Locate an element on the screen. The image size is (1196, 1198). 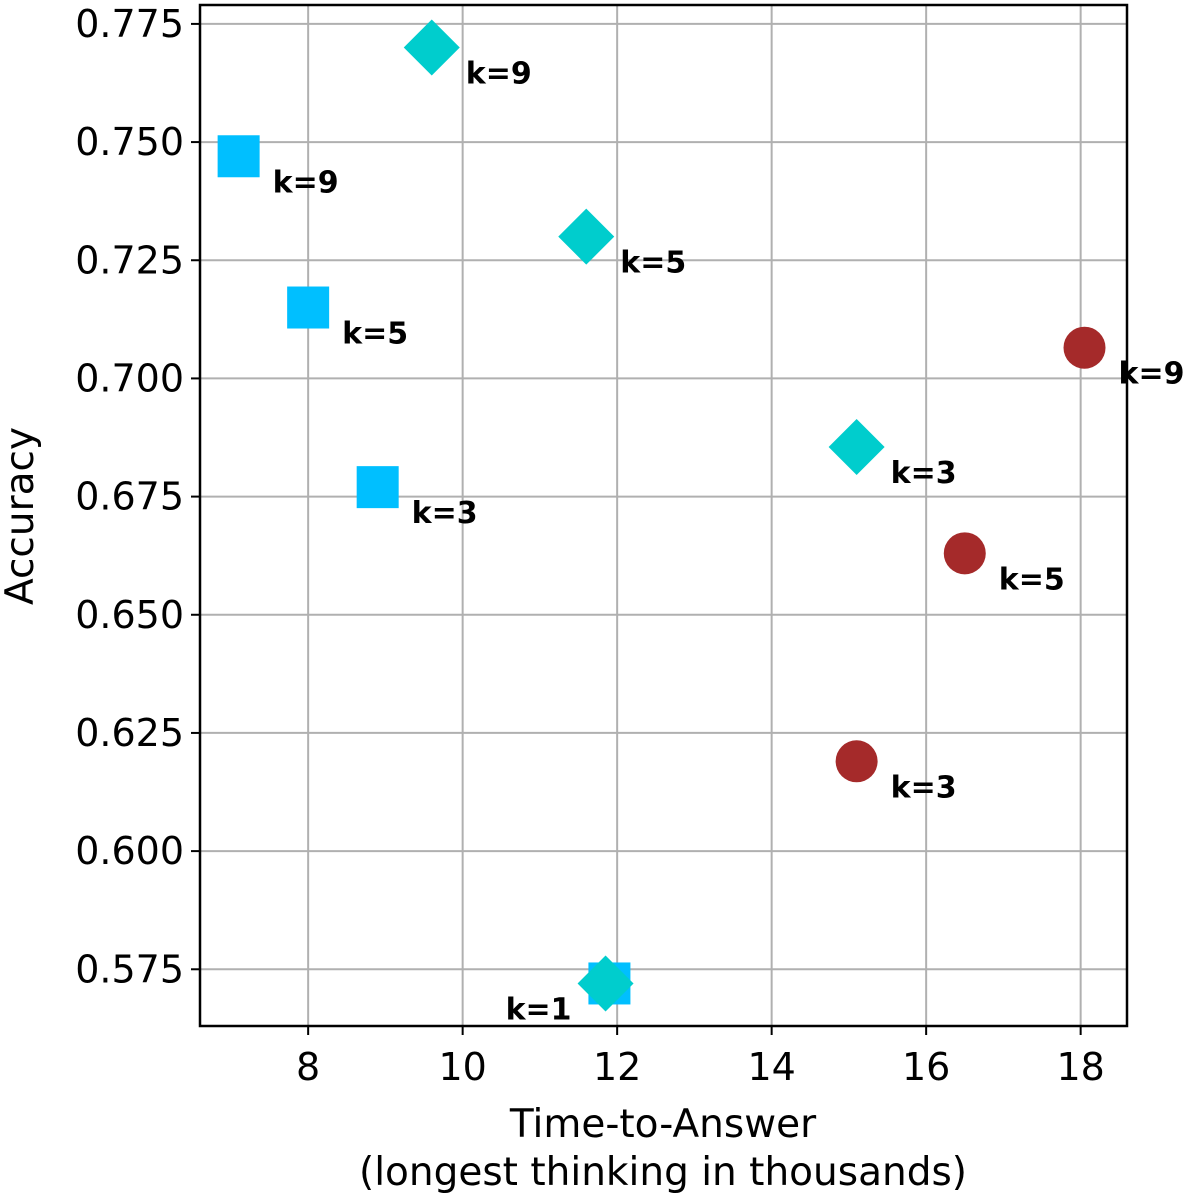
y-tick-label: 0.650 is located at coordinates (129, 615).